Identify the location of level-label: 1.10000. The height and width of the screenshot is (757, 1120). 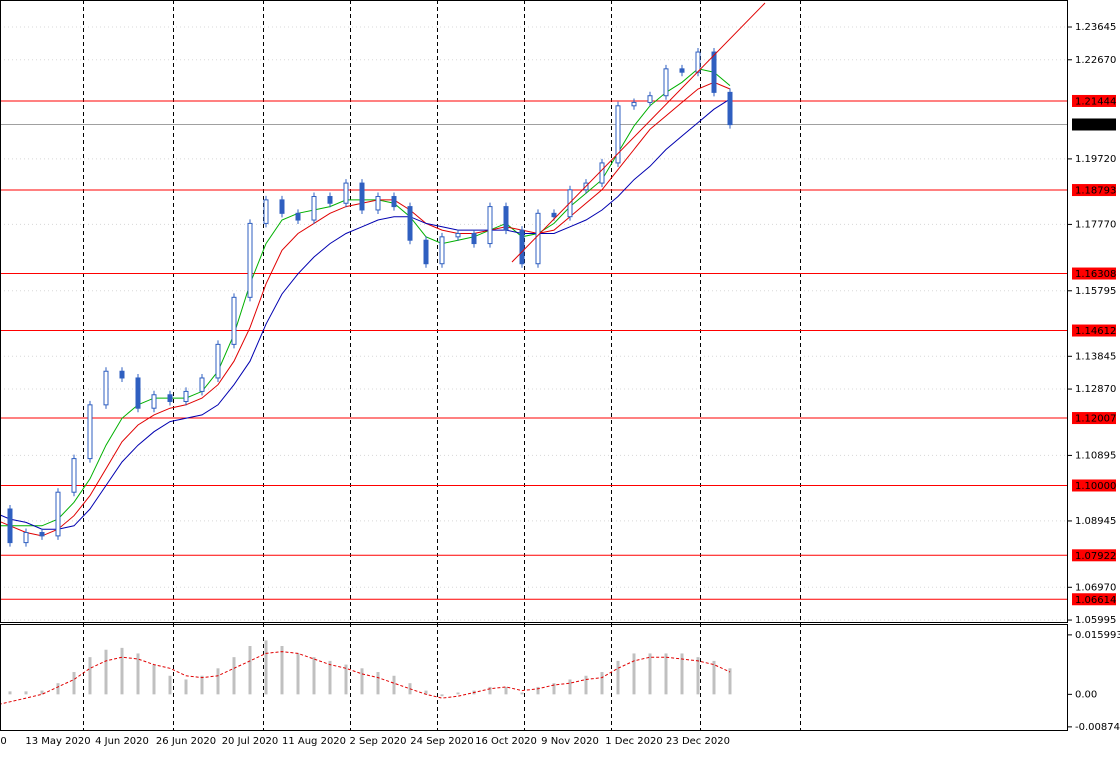
(1095, 486).